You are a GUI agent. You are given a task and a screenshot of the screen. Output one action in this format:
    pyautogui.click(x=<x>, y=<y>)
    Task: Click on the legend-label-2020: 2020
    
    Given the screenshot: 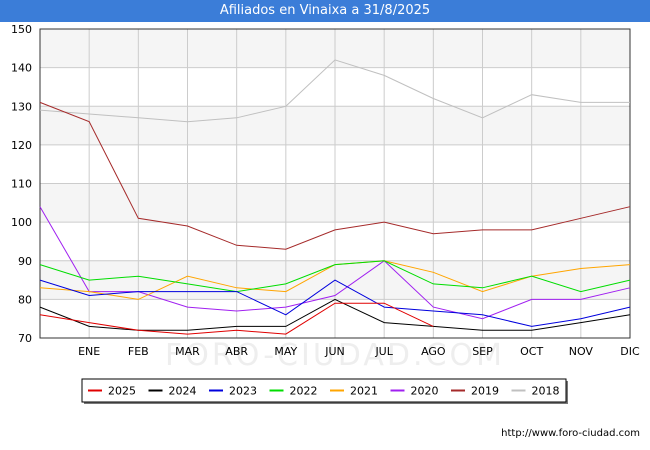 What is the action you would take?
    pyautogui.click(x=425, y=391)
    